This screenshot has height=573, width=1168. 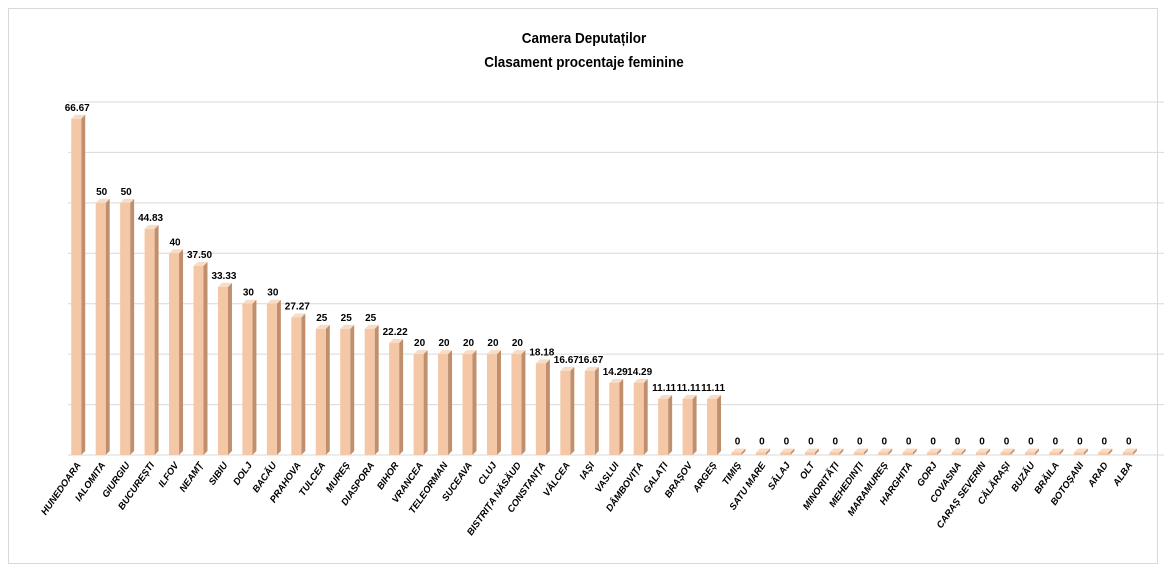 I want to click on category-label: IAȘI, so click(x=588, y=471).